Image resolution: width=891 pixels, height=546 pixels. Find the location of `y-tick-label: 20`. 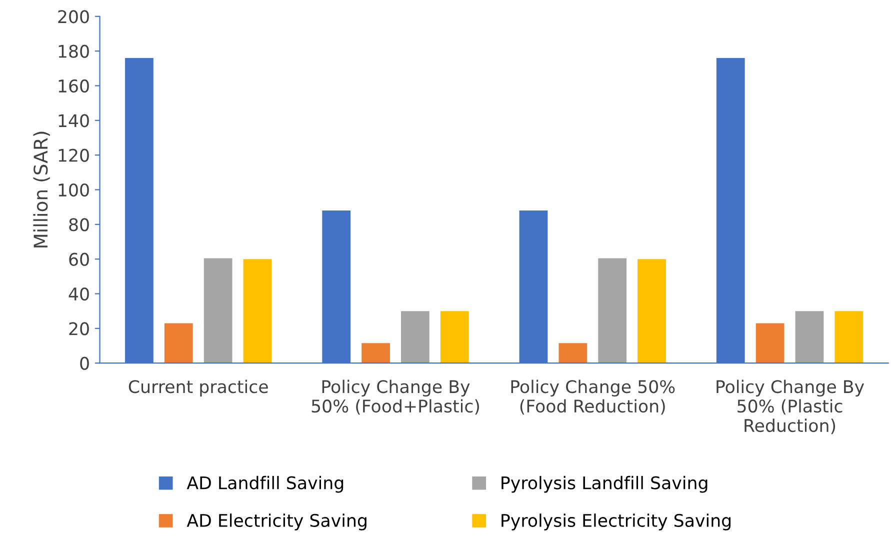

y-tick-label: 20 is located at coordinates (79, 329).